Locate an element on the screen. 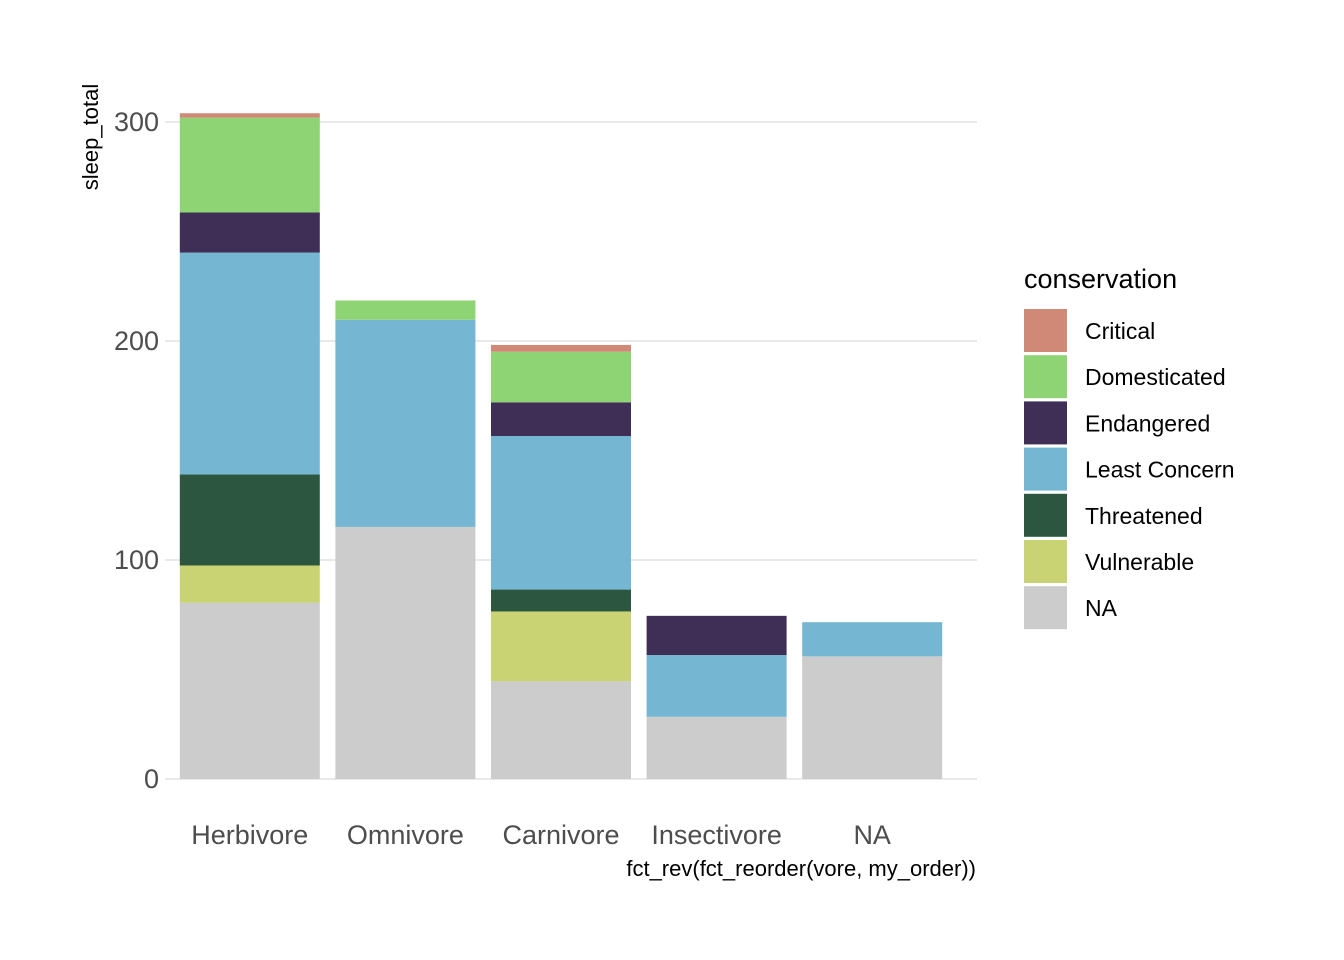 This screenshot has width=1344, height=960. y-tick-label: 200 is located at coordinates (136, 341).